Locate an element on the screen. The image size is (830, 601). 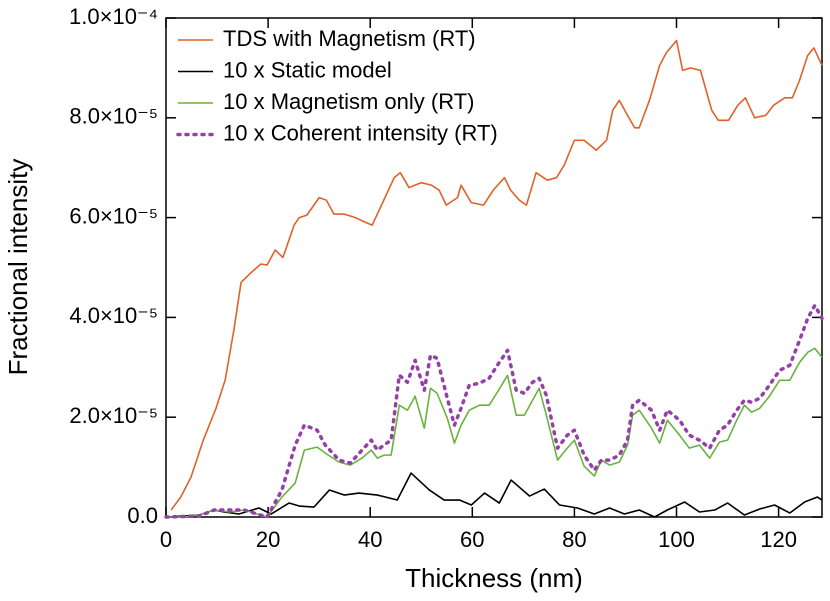
series-line is located at coordinates (494, 495).